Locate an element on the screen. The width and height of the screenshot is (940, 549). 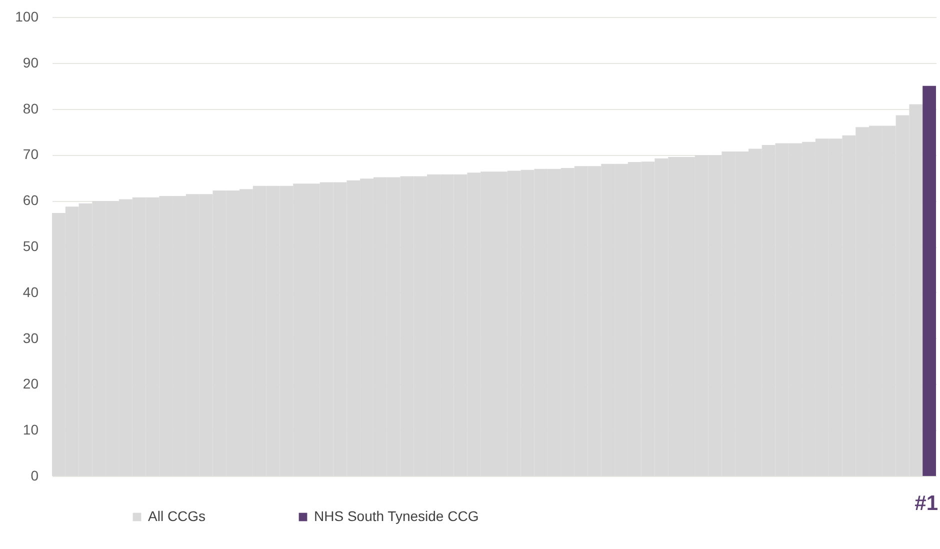
y-tick-label: 60 is located at coordinates (30, 200).